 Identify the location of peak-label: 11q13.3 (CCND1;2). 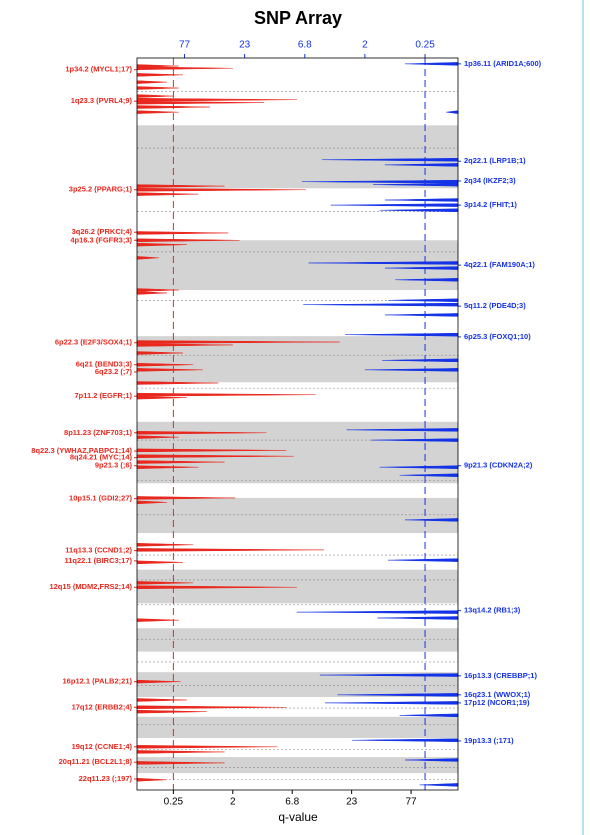
(98, 550).